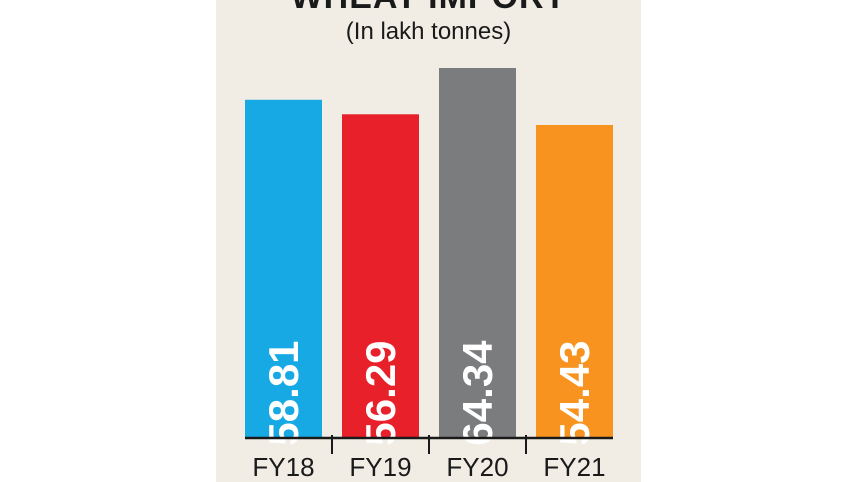  What do you see at coordinates (380, 467) in the screenshot?
I see `category-label-fy19: FY19` at bounding box center [380, 467].